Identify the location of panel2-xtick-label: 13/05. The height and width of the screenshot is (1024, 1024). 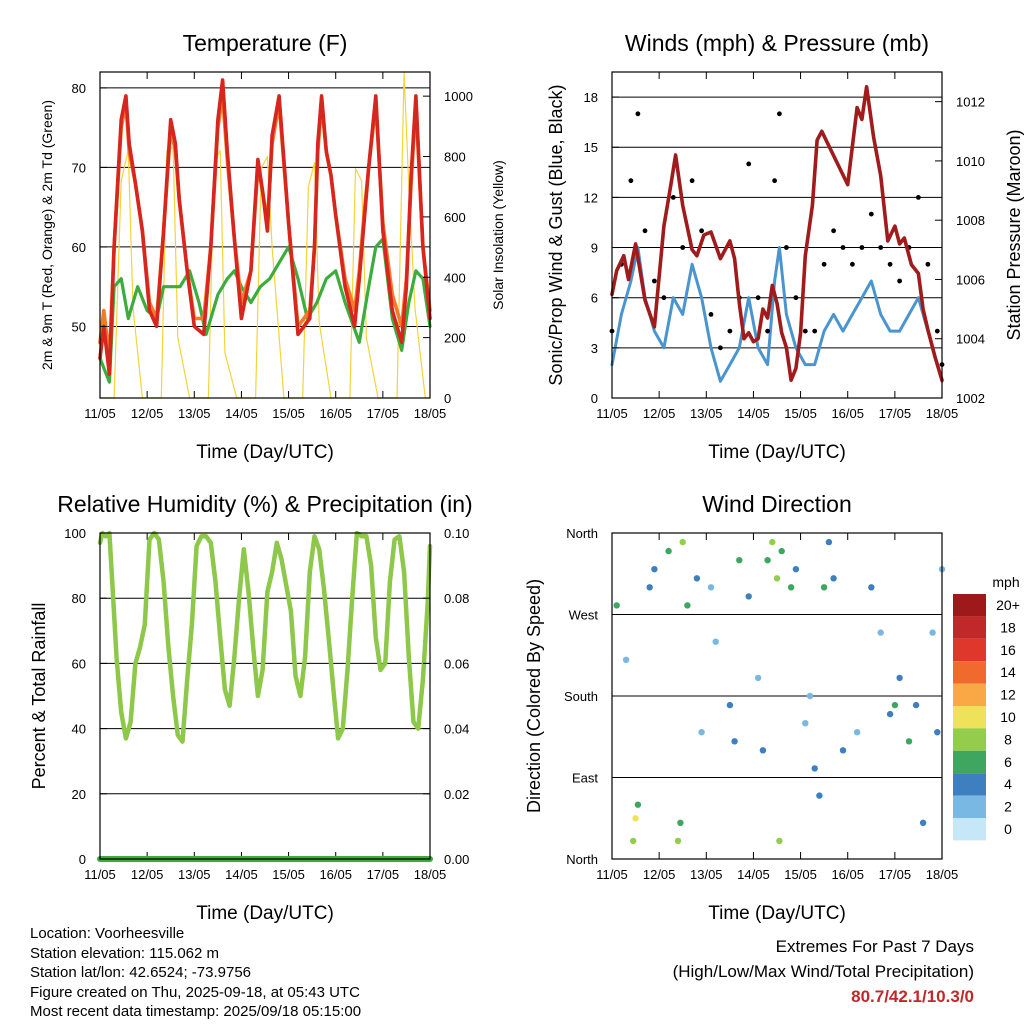
(706, 413).